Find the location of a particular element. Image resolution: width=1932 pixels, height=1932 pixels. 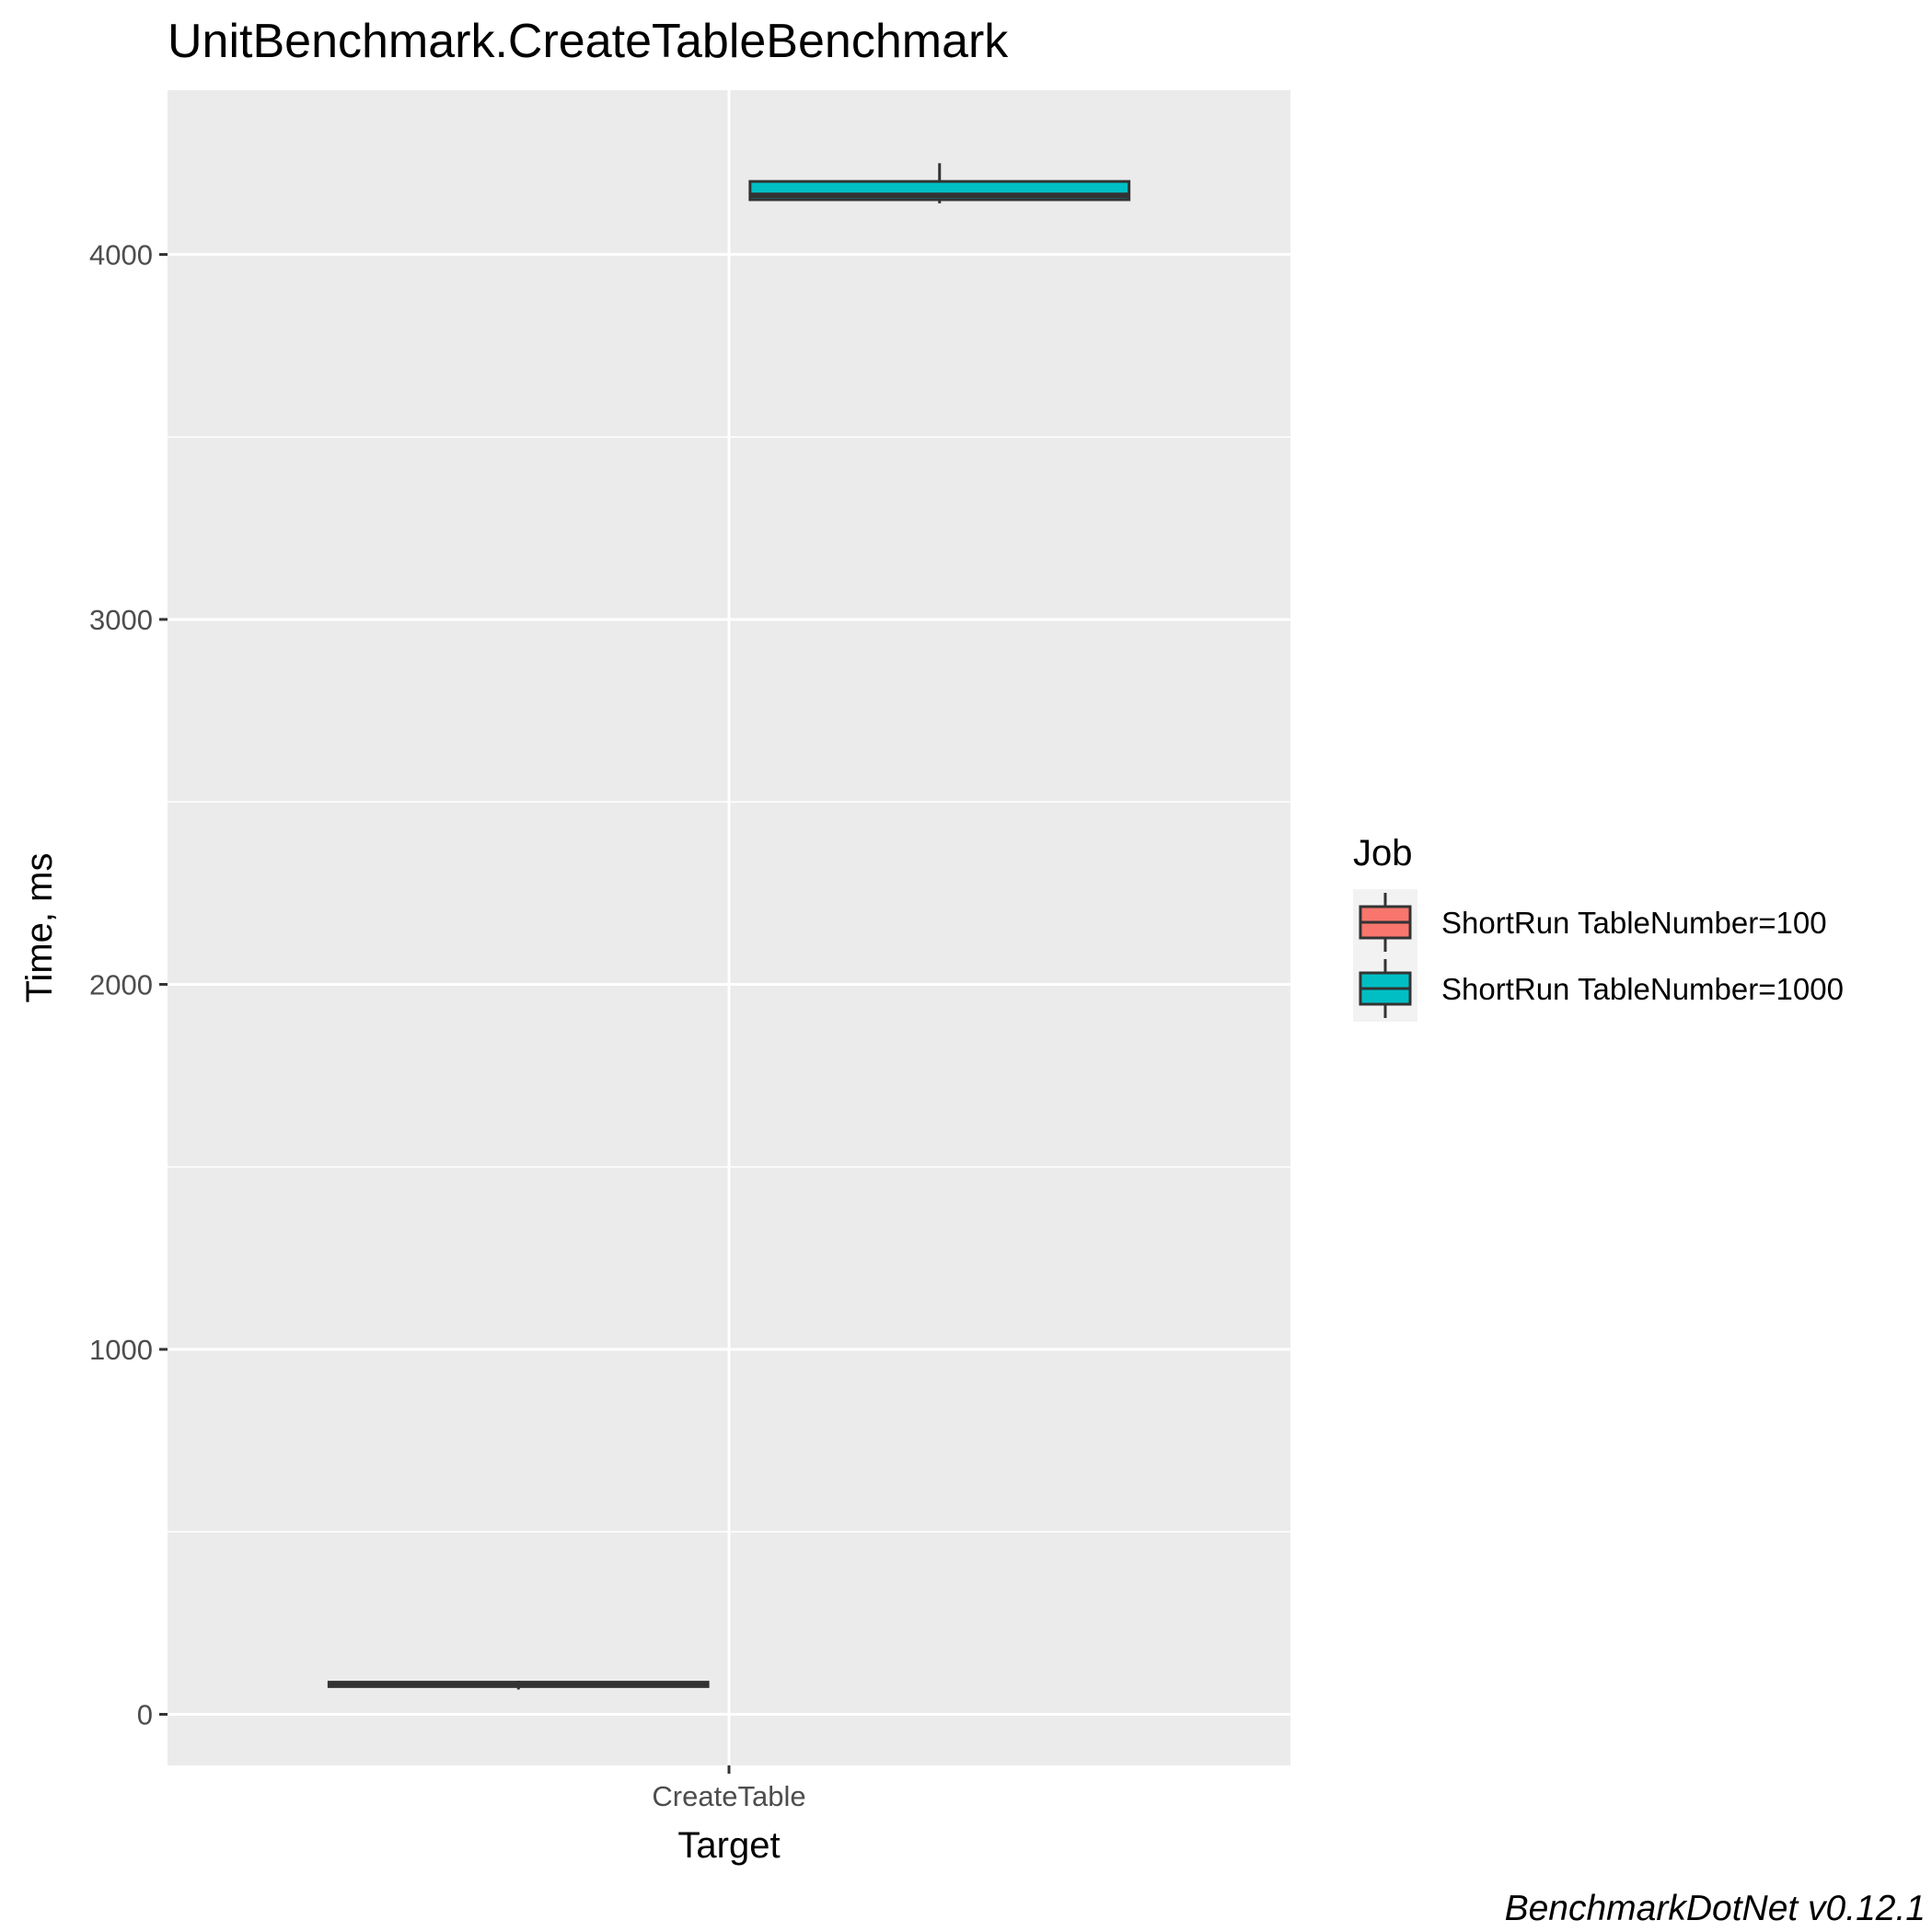

x-axis: CreateTable is located at coordinates (729, 1789).